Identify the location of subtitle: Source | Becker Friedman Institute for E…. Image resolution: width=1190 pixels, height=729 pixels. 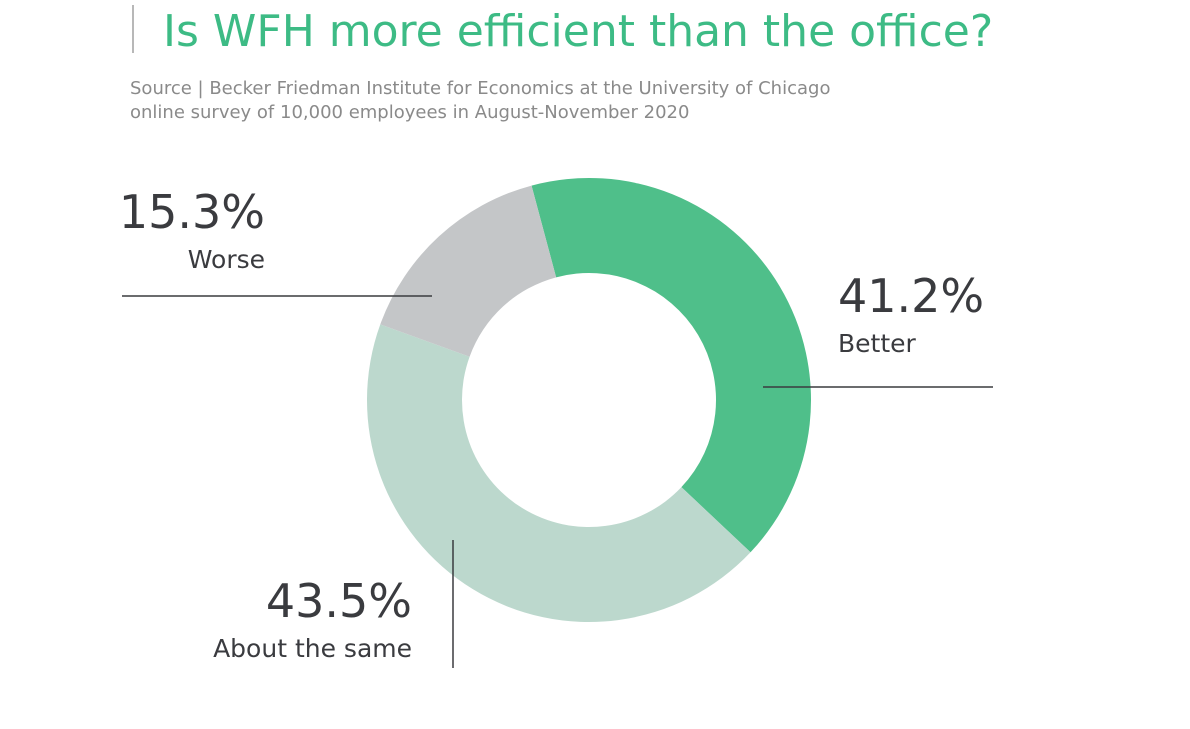
(480, 88).